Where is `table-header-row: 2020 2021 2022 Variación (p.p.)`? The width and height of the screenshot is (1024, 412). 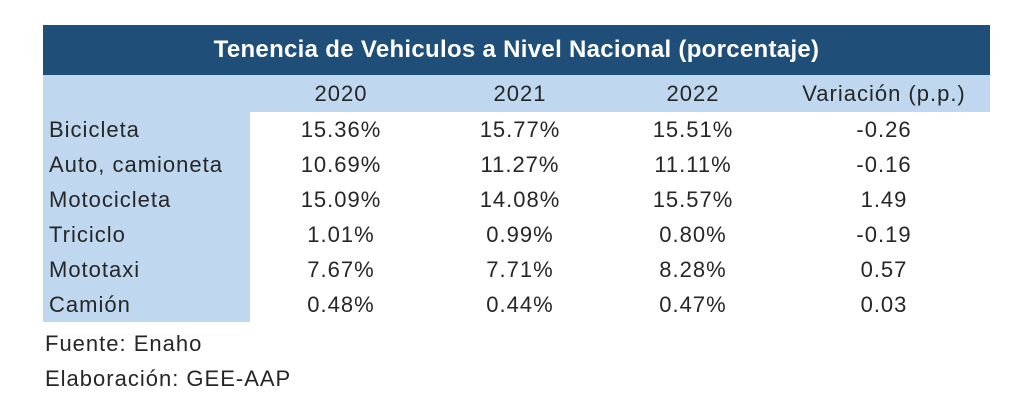
table-header-row: 2020 2021 2022 Variación (p.p.) is located at coordinates (516, 93).